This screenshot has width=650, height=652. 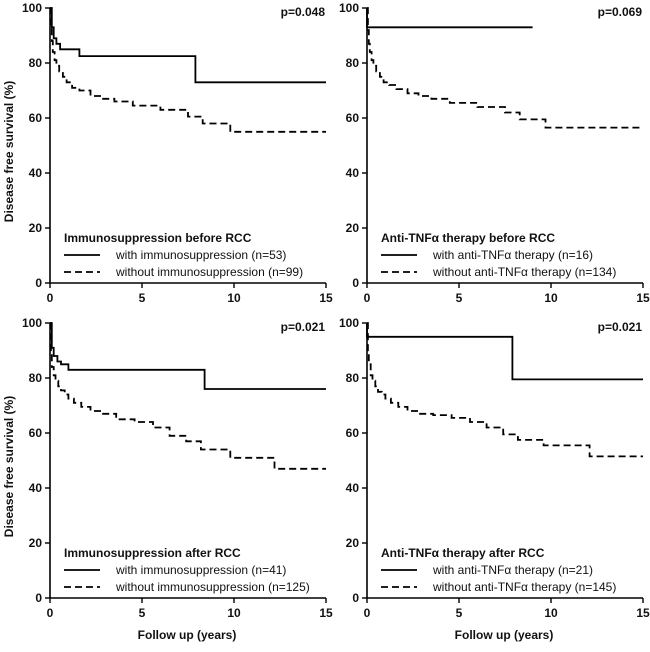 What do you see at coordinates (152, 553) in the screenshot?
I see `legend-title: Immunosuppression after RCC` at bounding box center [152, 553].